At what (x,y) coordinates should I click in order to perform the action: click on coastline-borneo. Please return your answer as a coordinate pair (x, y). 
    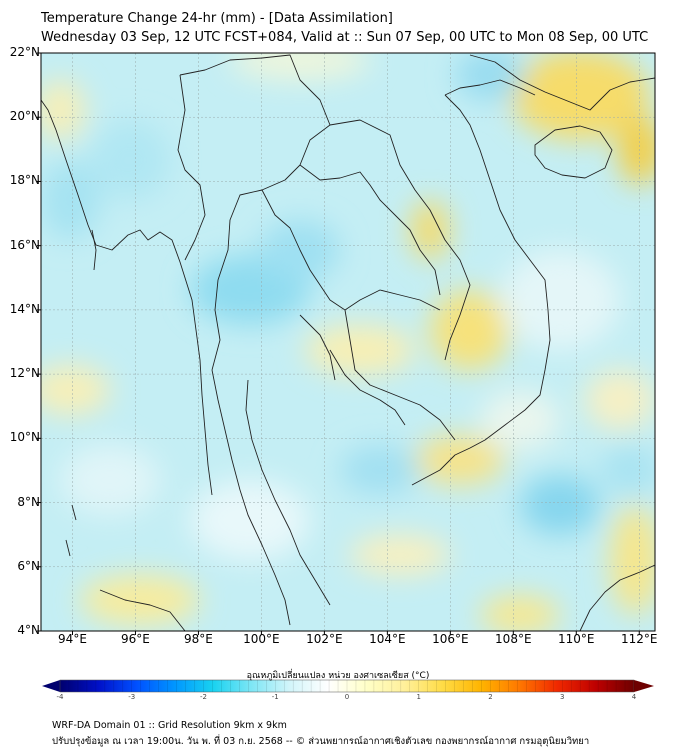
    Looking at the image, I should click on (617, 597).